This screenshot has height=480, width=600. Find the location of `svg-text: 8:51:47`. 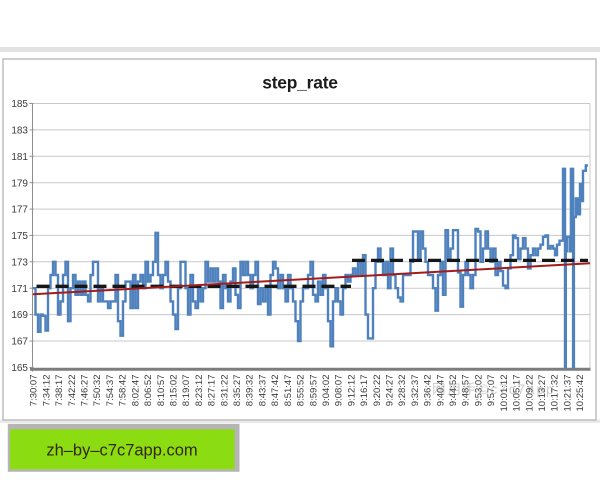

svg-text: 8:51:47 is located at coordinates (288, 391).